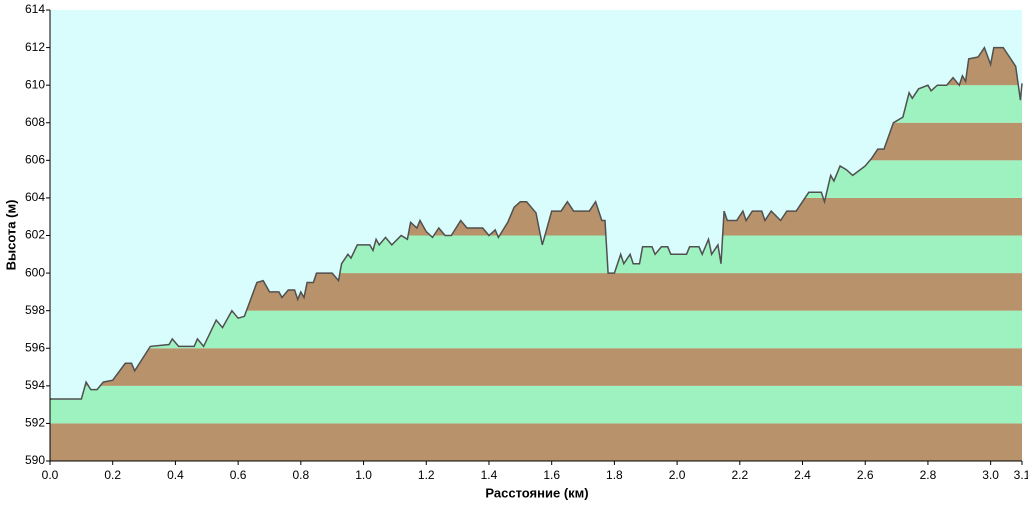  Describe the element at coordinates (35, 347) in the screenshot. I see `y-tick-label: 596` at that location.